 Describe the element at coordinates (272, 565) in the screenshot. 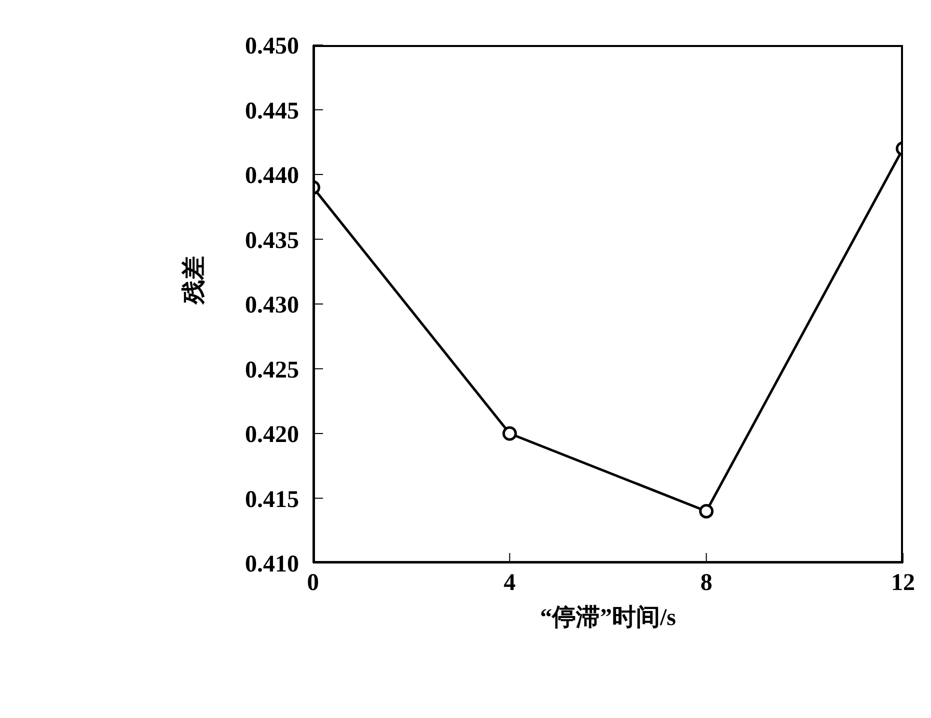

I see `y-tick-label: 0.410` at that location.